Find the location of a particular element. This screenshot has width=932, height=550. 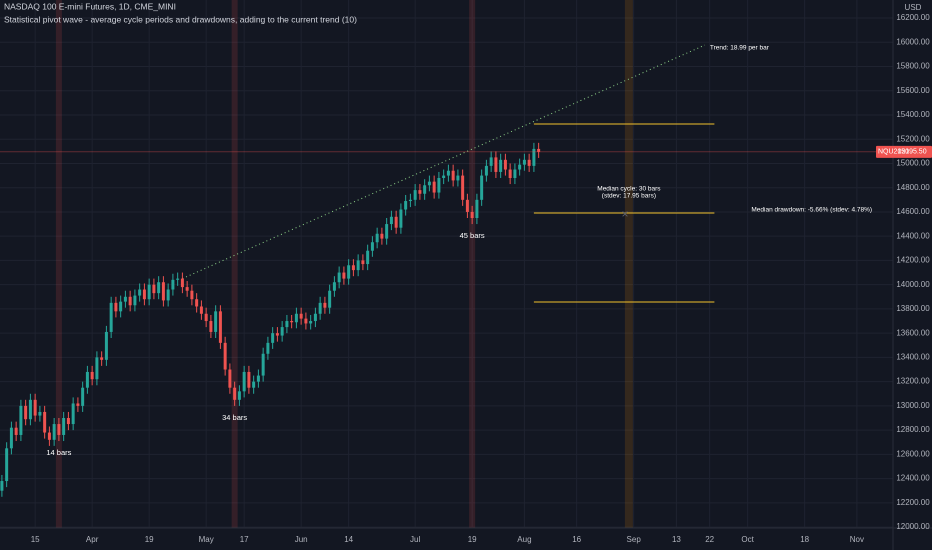

y-tick-label: 12600.00 is located at coordinates (913, 453).